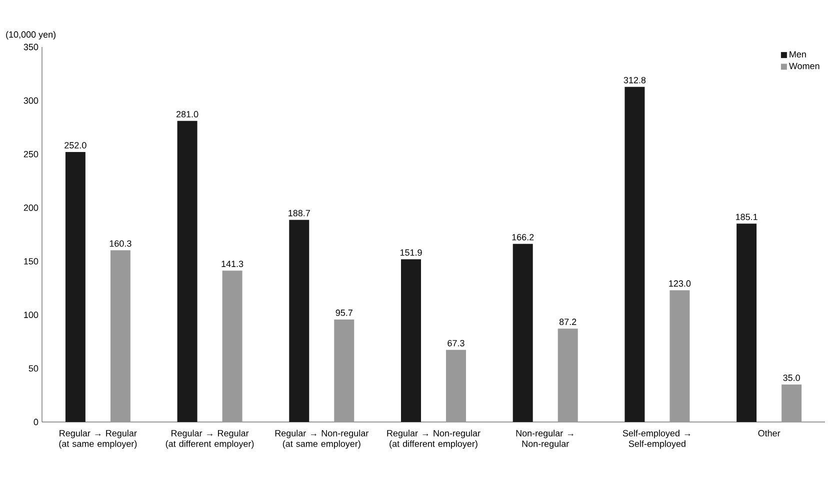  What do you see at coordinates (804, 66) in the screenshot?
I see `legend-label: Women` at bounding box center [804, 66].